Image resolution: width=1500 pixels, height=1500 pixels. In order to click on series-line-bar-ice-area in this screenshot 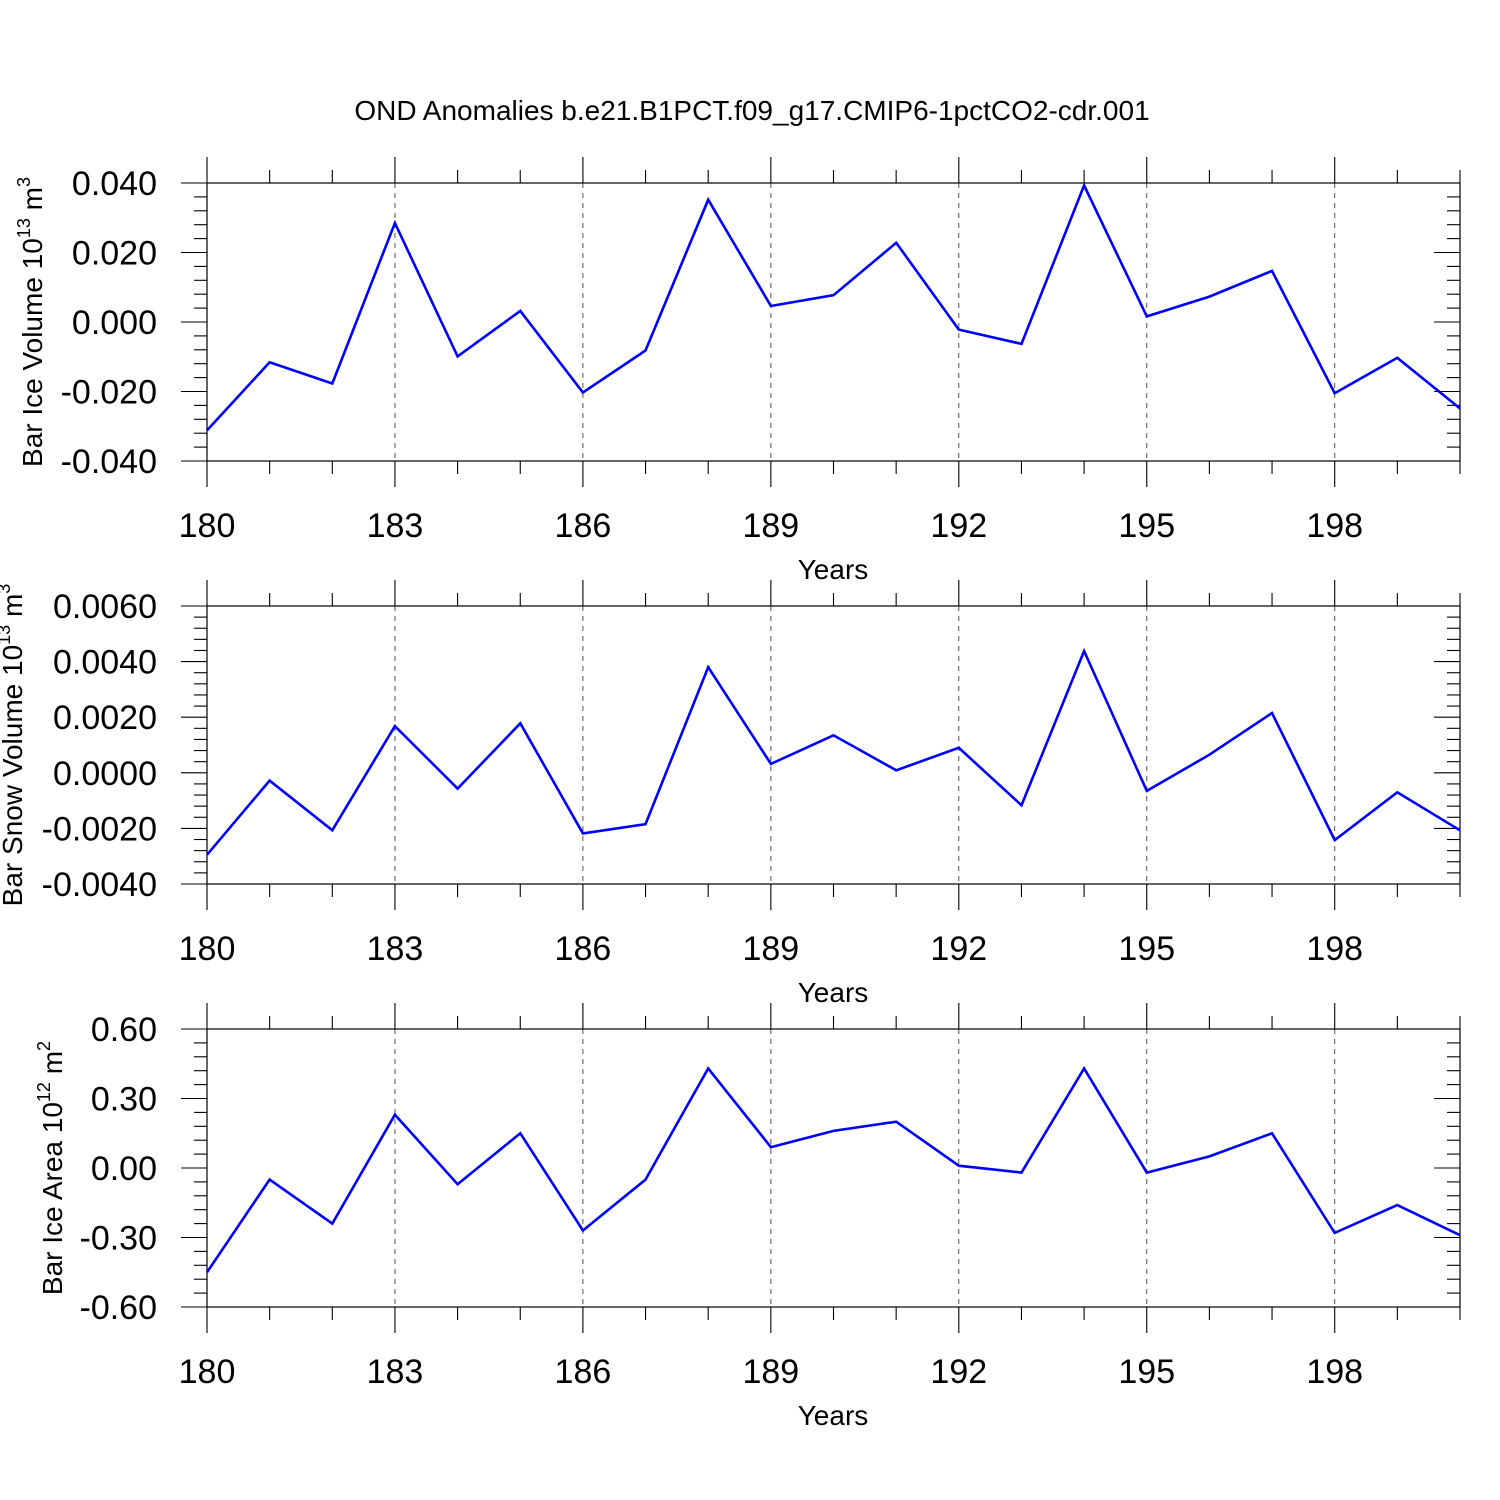, I will do `click(833, 1169)`.